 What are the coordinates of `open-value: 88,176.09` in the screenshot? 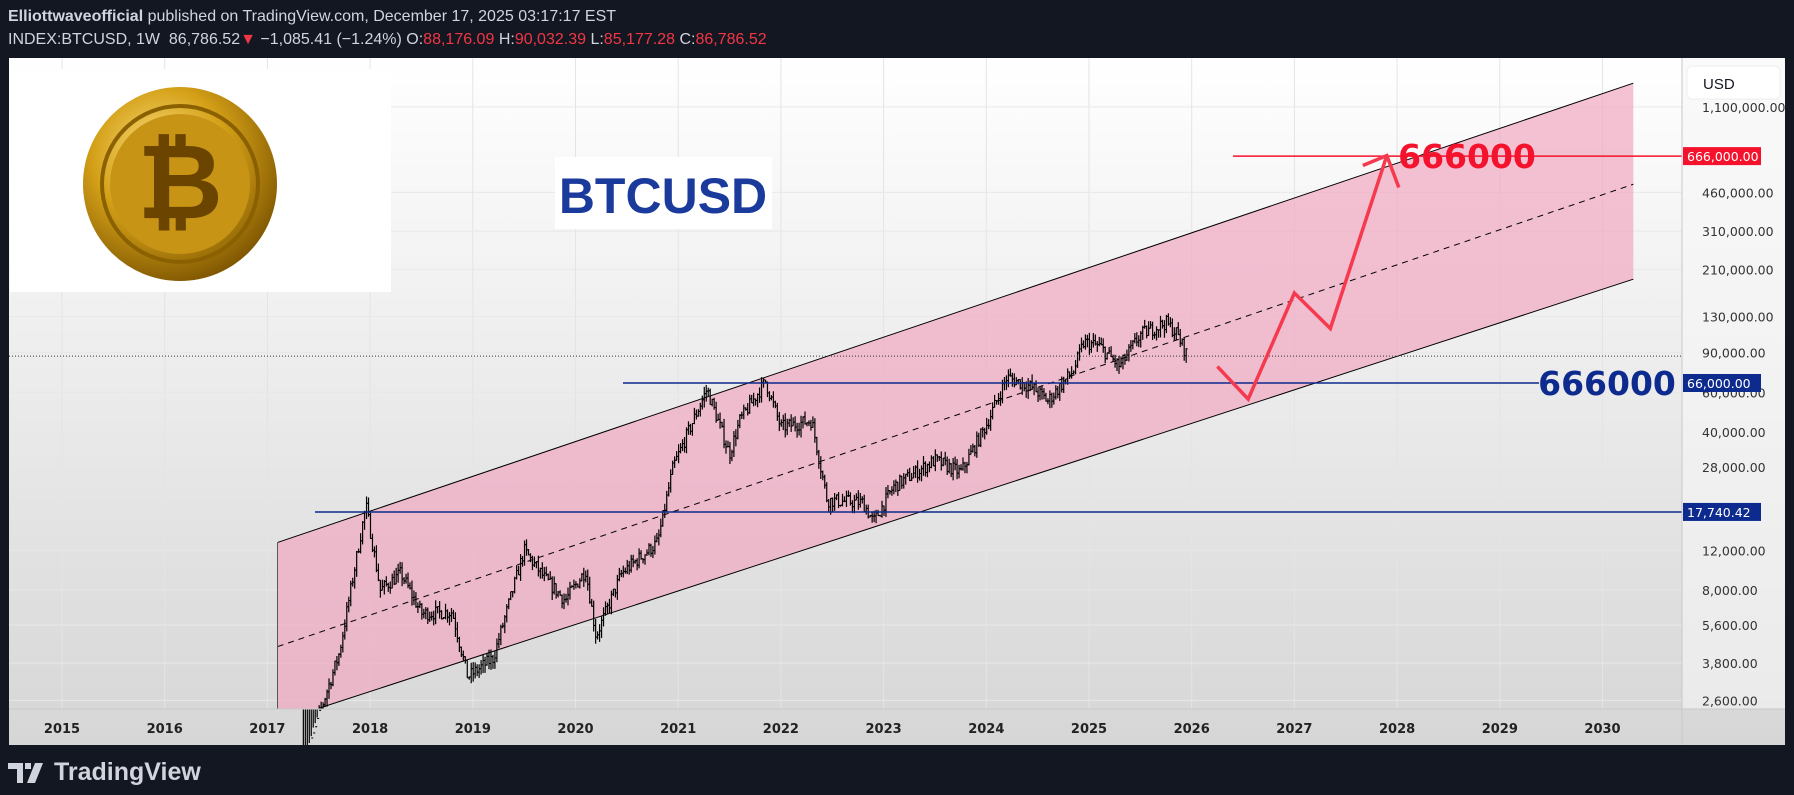 It's located at (459, 39).